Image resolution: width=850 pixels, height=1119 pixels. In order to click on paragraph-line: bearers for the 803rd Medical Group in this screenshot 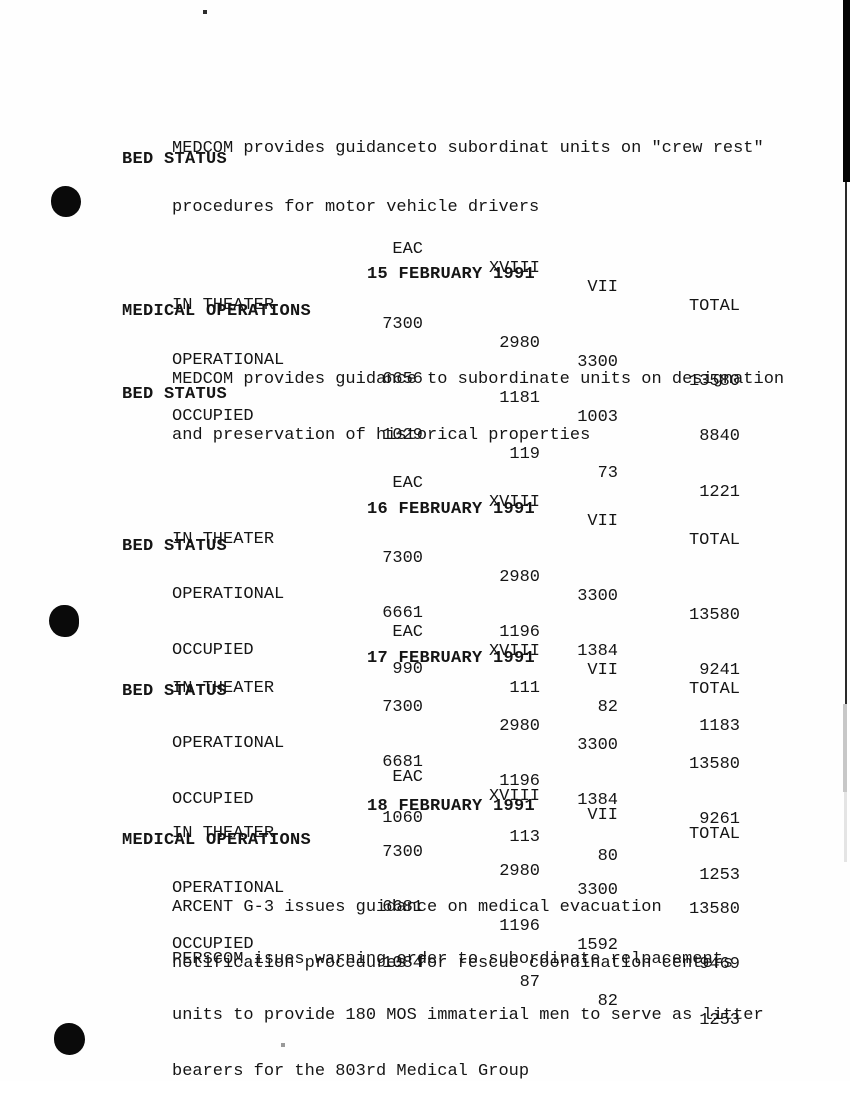, I will do `click(351, 1071)`.